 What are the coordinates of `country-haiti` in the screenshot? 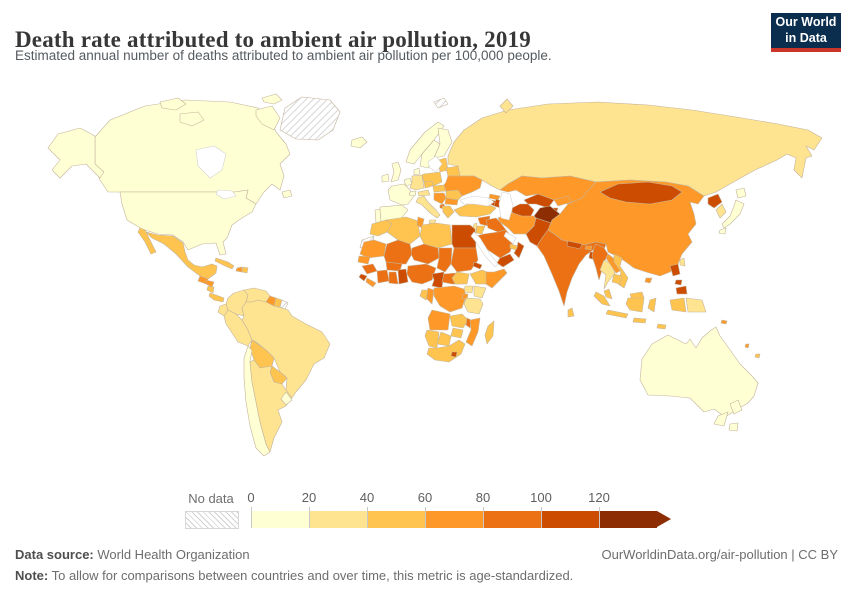 It's located at (239, 269).